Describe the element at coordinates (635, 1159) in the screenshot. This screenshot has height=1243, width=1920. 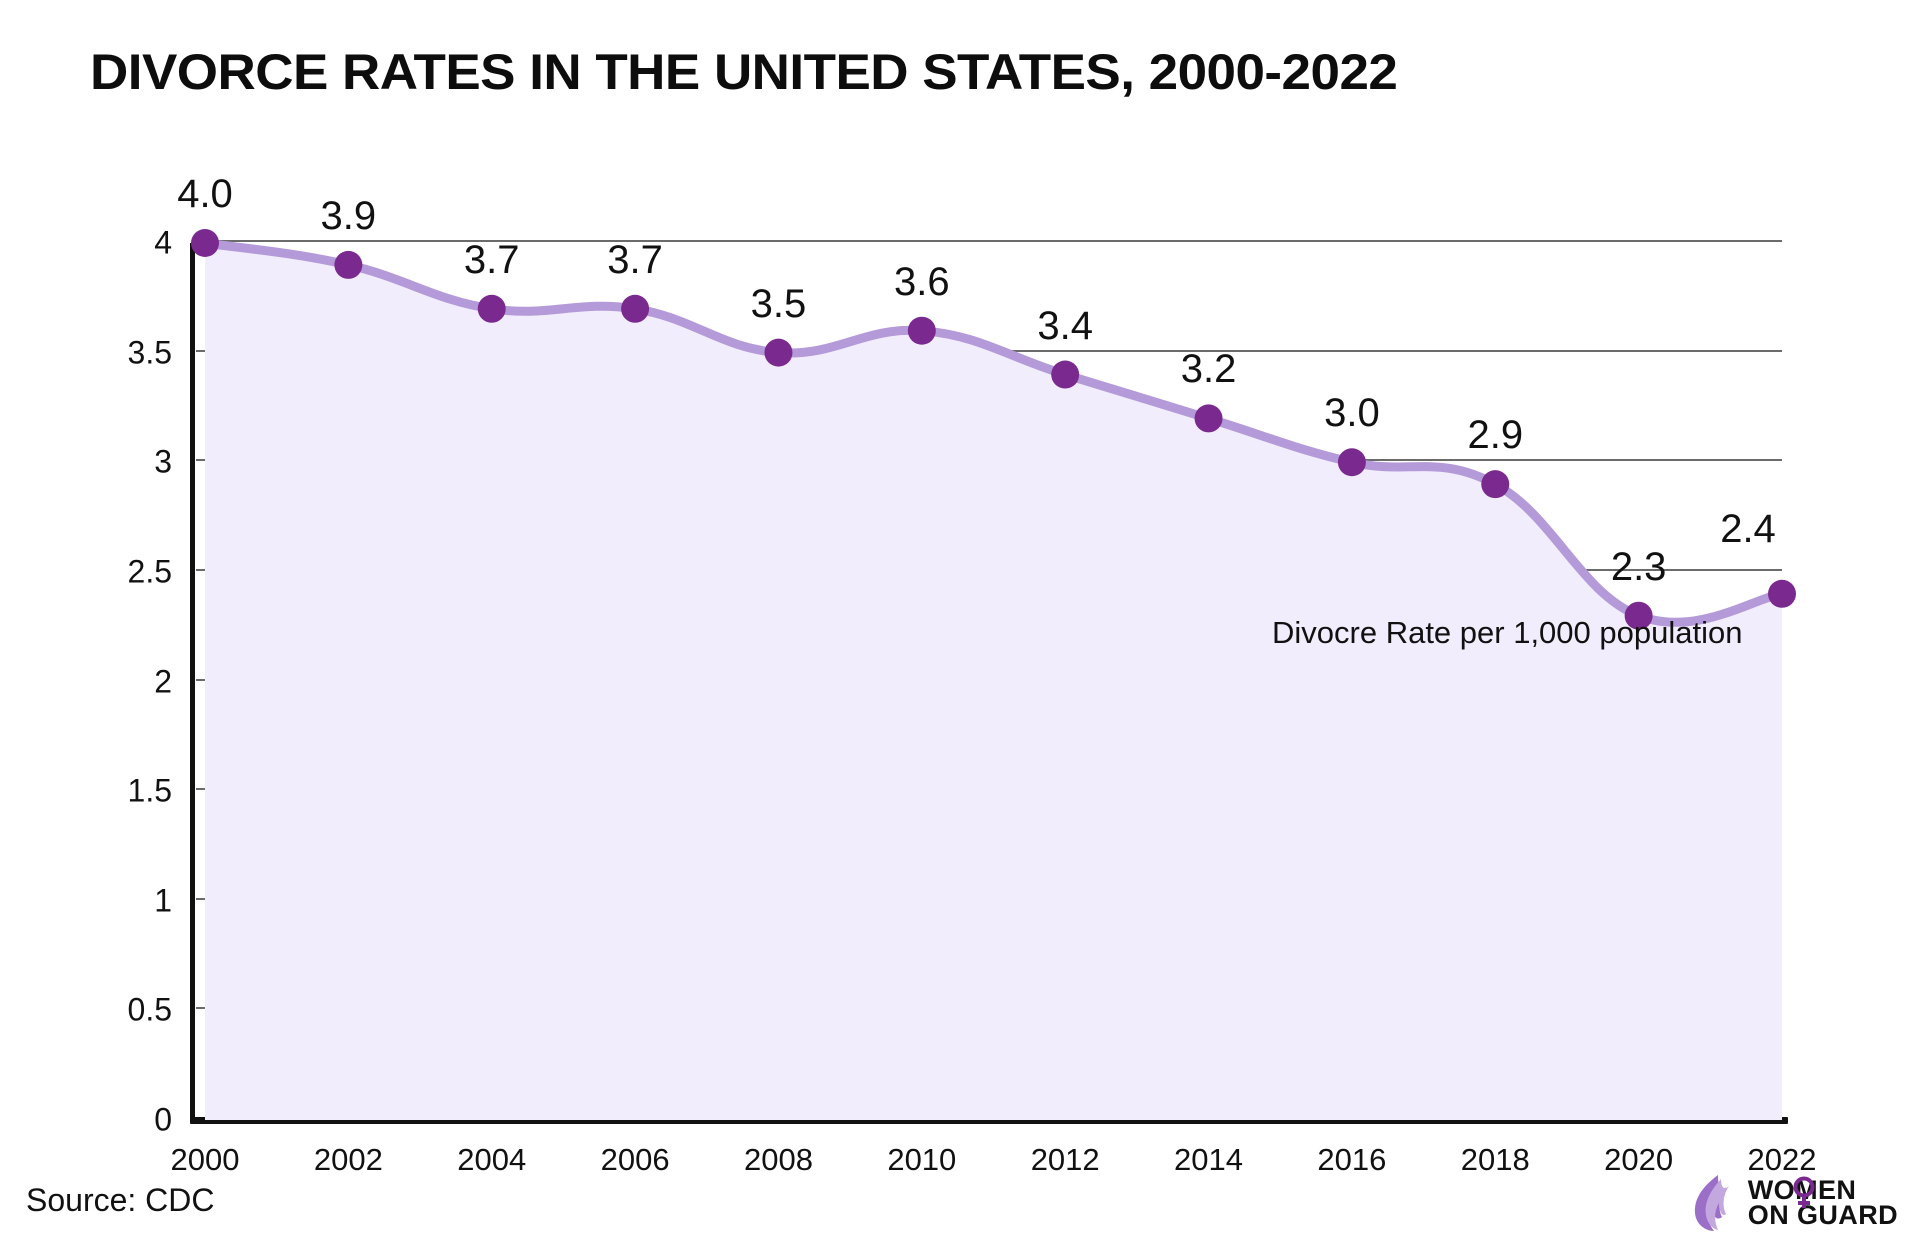
I see `x-axis-tick-label: 2006` at that location.